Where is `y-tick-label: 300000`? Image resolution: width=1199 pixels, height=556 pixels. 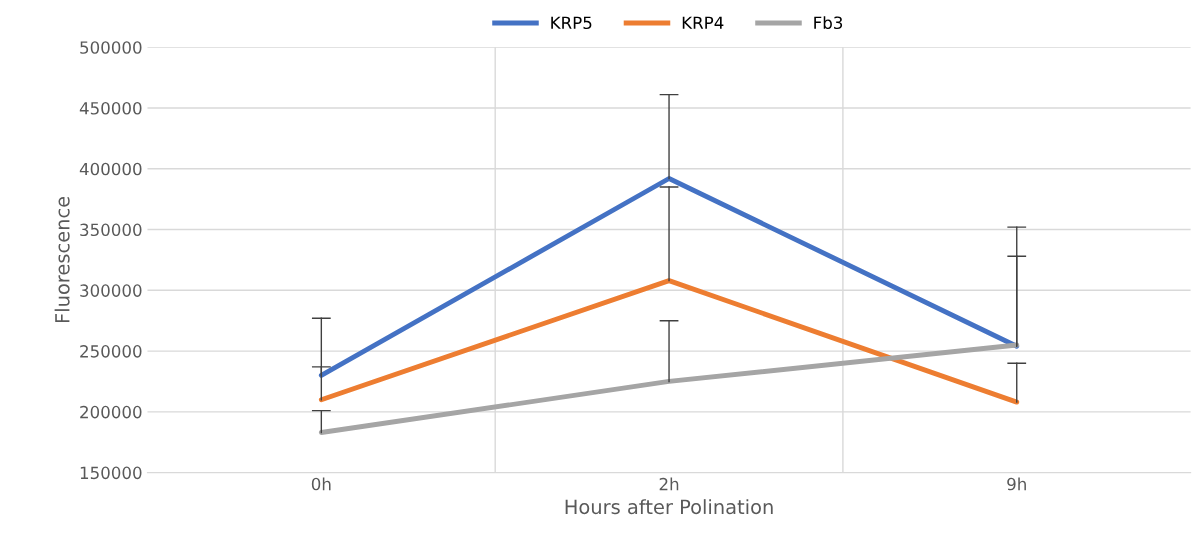
y-tick-label: 300000 is located at coordinates (111, 290).